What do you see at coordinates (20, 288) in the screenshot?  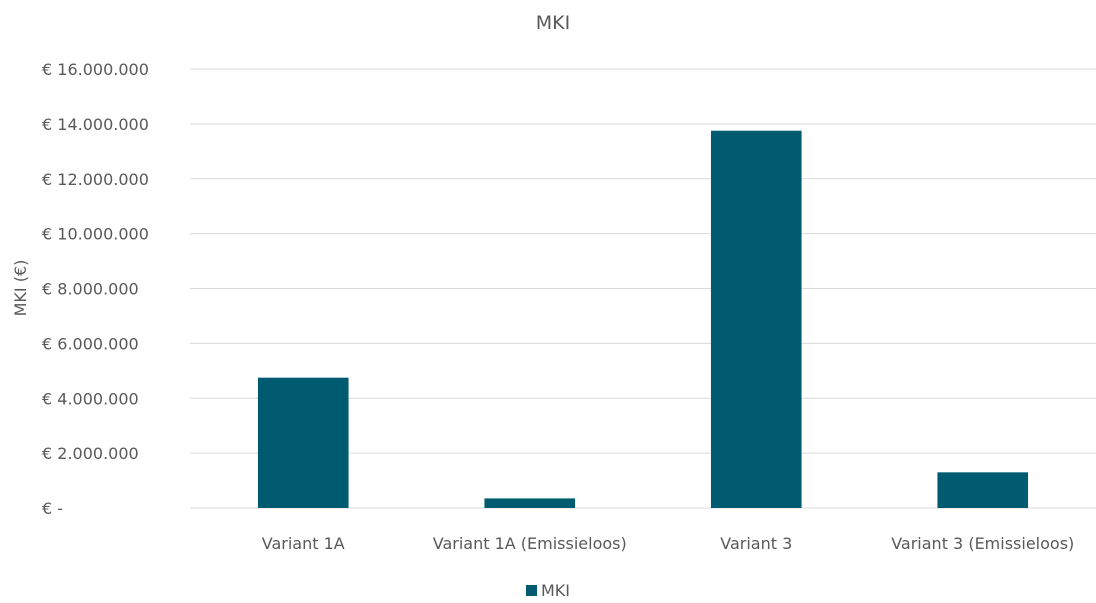 I see `y-axis-title: MKI (€)` at bounding box center [20, 288].